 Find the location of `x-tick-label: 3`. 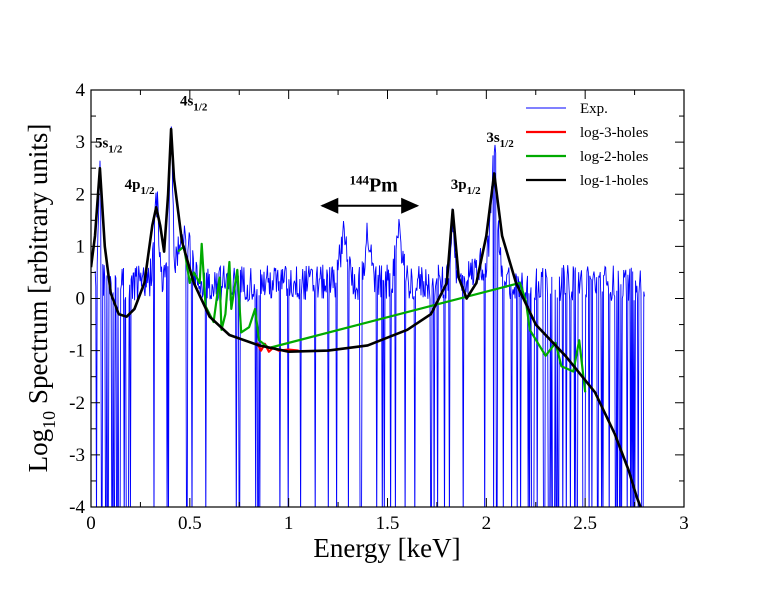

x-tick-label: 3 is located at coordinates (684, 523).